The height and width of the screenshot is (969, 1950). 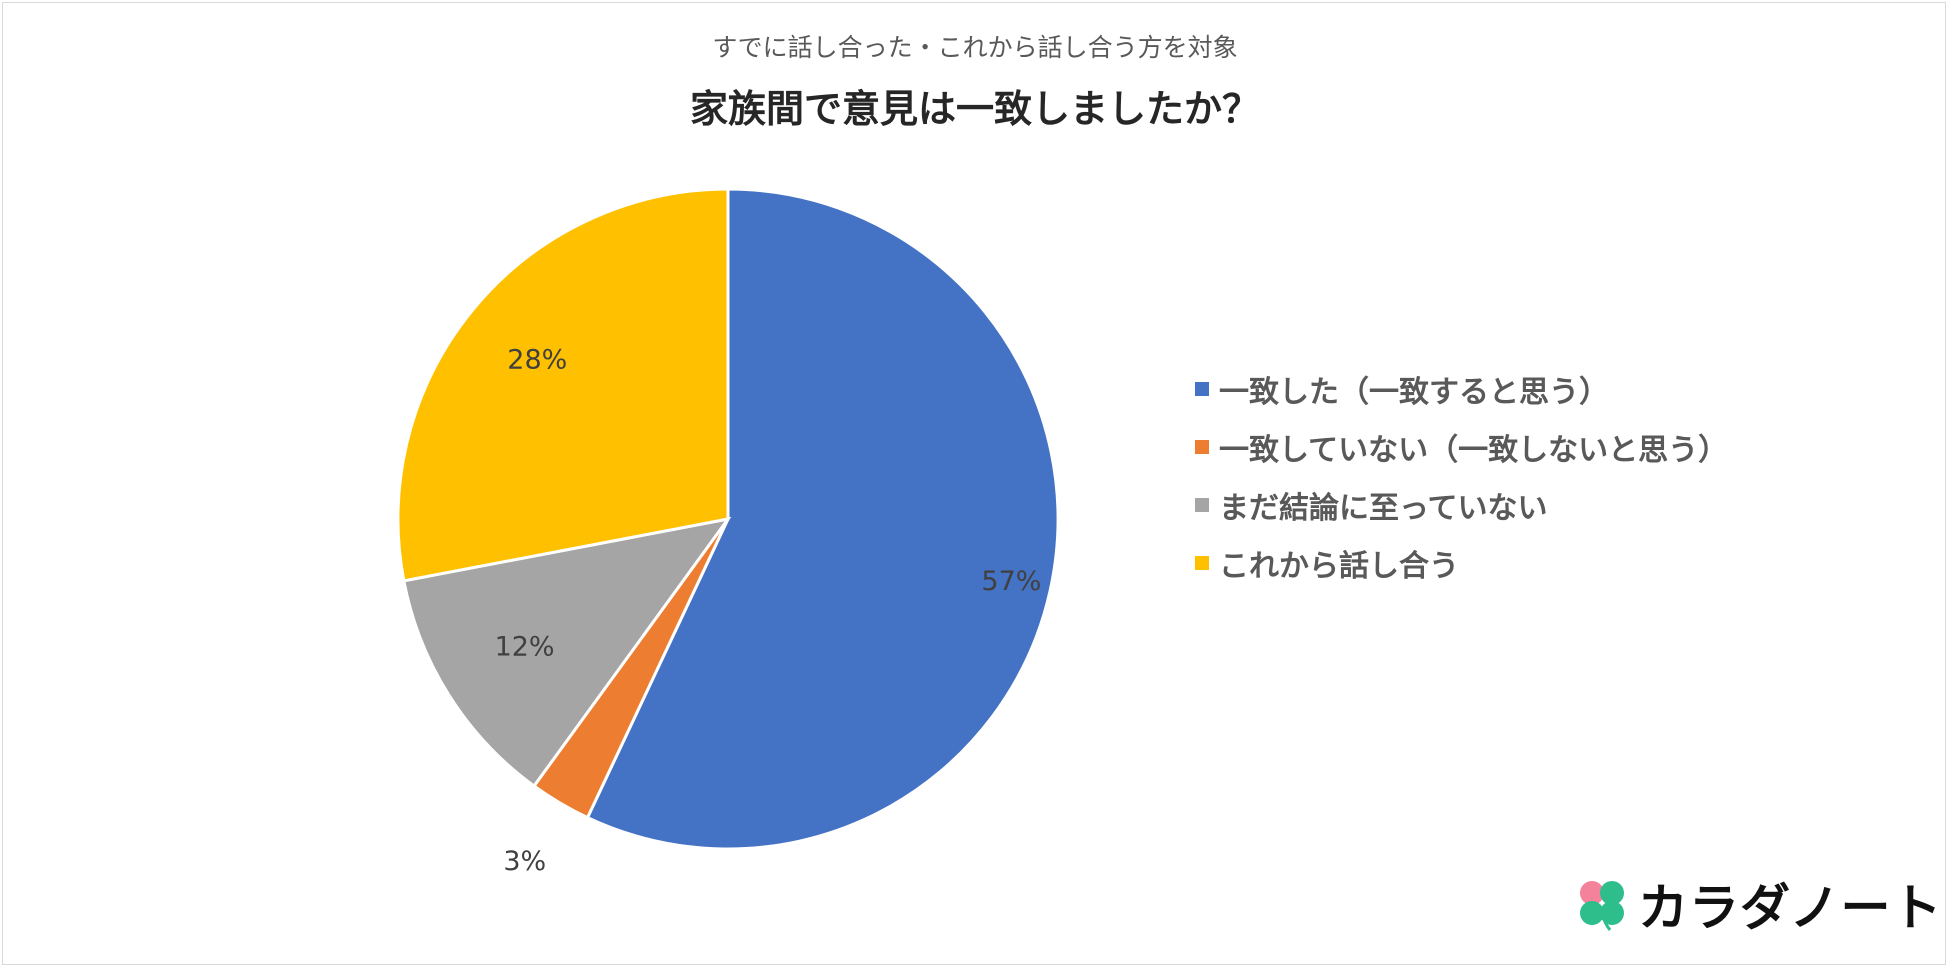 What do you see at coordinates (1339, 566) in the screenshot?
I see `legend-label: これから話し合う` at bounding box center [1339, 566].